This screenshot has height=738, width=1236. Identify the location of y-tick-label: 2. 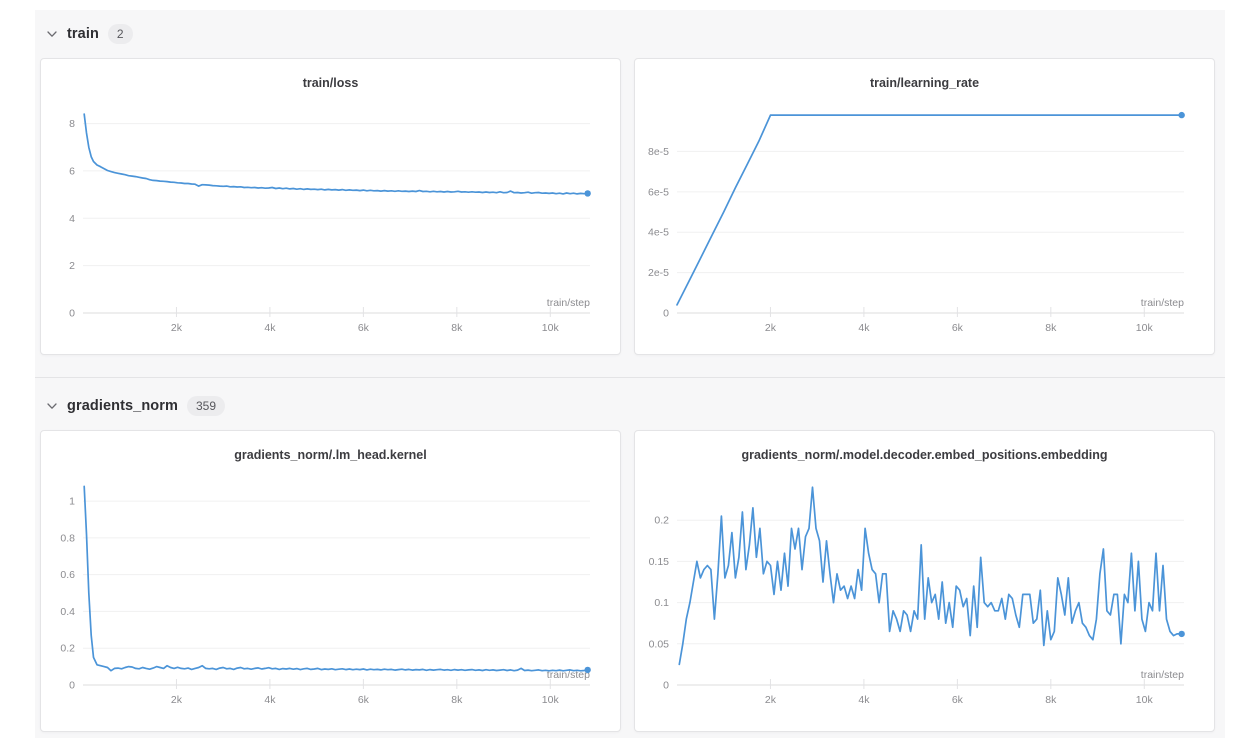
(72, 266).